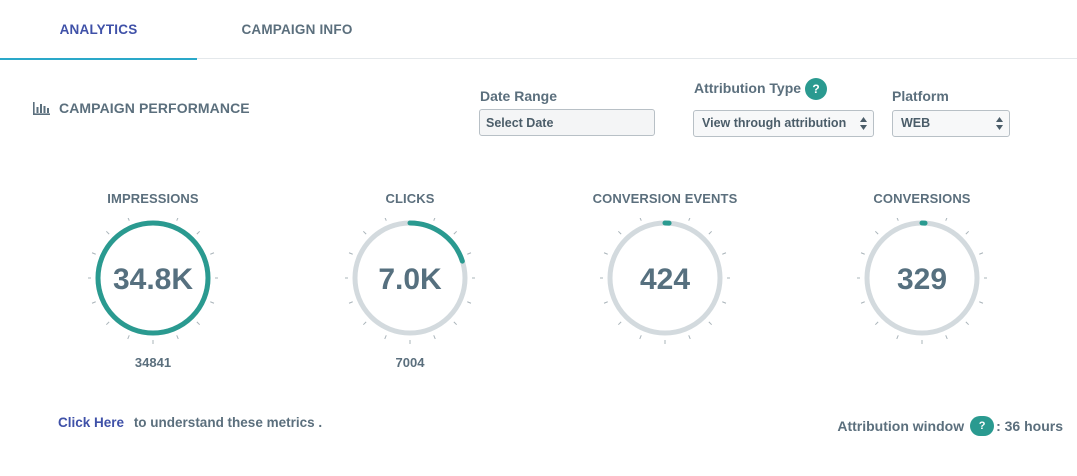 This screenshot has width=1077, height=476. I want to click on gauge-value-conversions: 329, so click(922, 279).